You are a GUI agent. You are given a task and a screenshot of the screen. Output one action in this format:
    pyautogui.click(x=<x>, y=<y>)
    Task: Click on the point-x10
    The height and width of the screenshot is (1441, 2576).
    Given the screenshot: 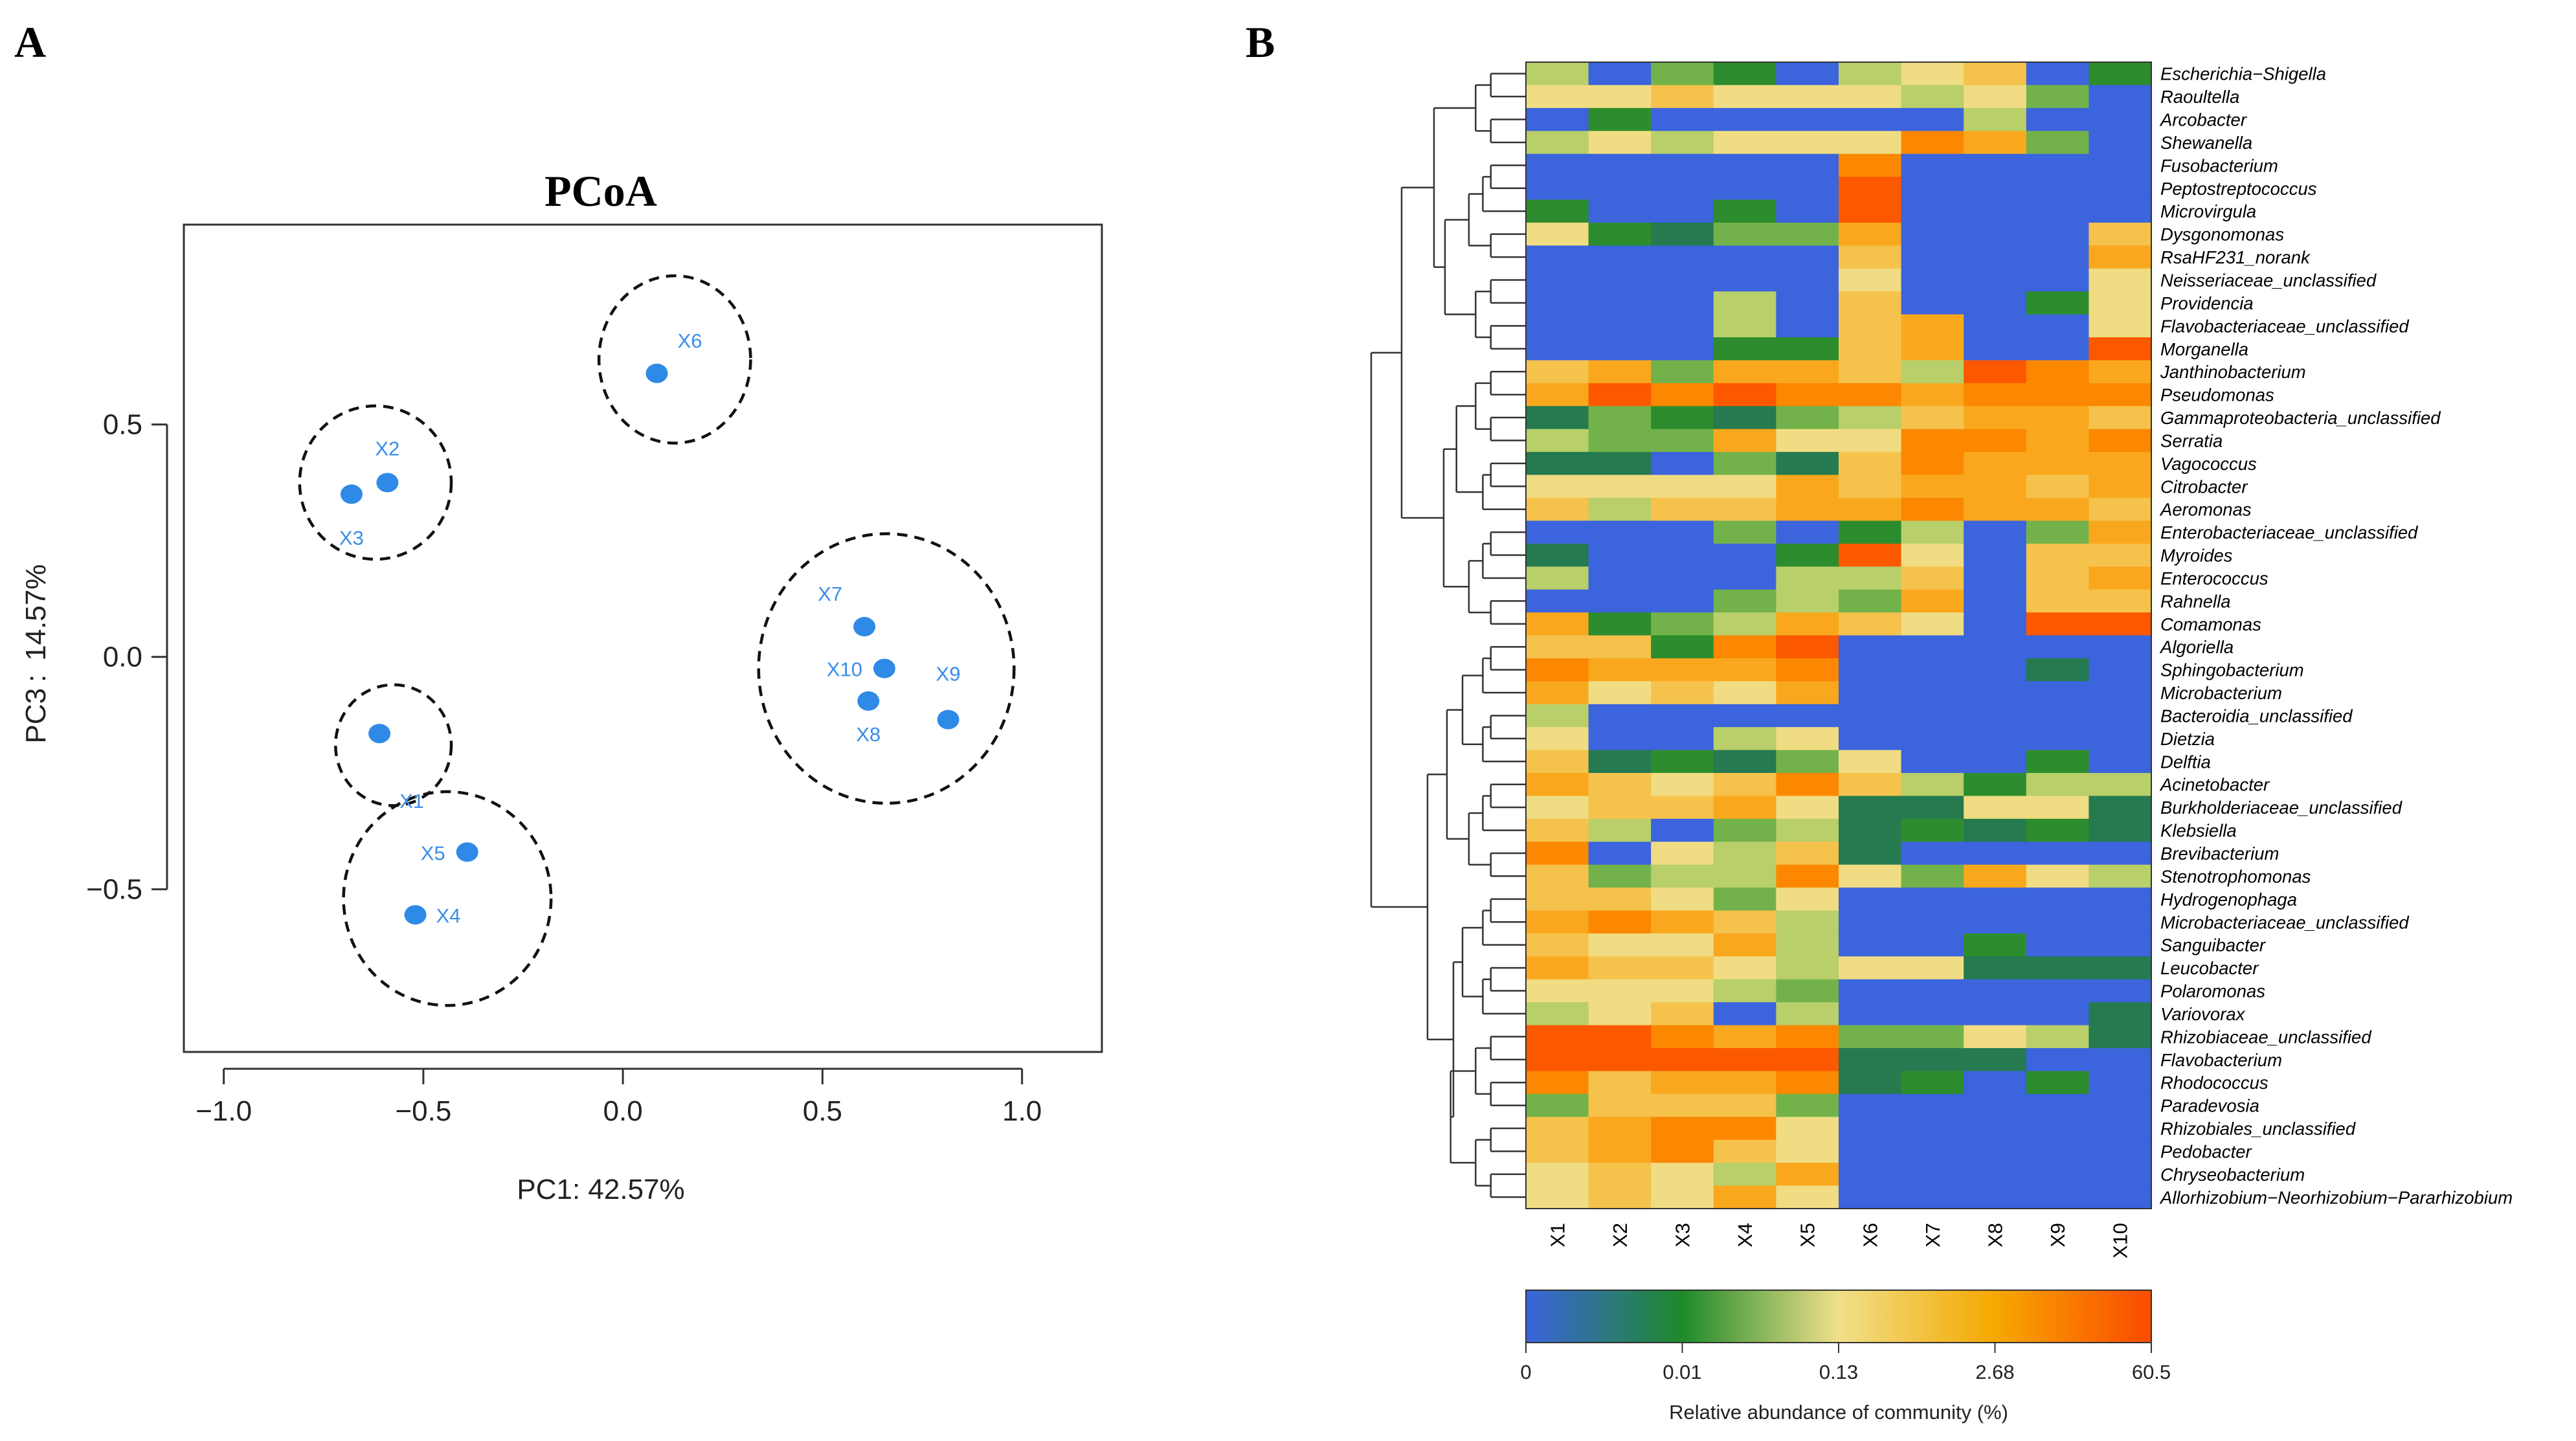 What is the action you would take?
    pyautogui.click(x=884, y=668)
    